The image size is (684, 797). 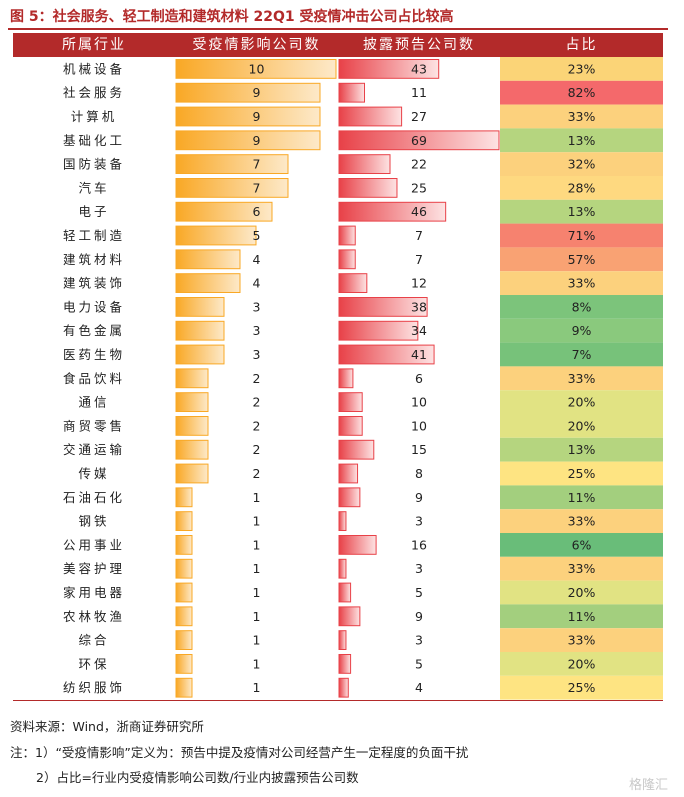 What do you see at coordinates (419, 164) in the screenshot?
I see `disclosed-value: 22` at bounding box center [419, 164].